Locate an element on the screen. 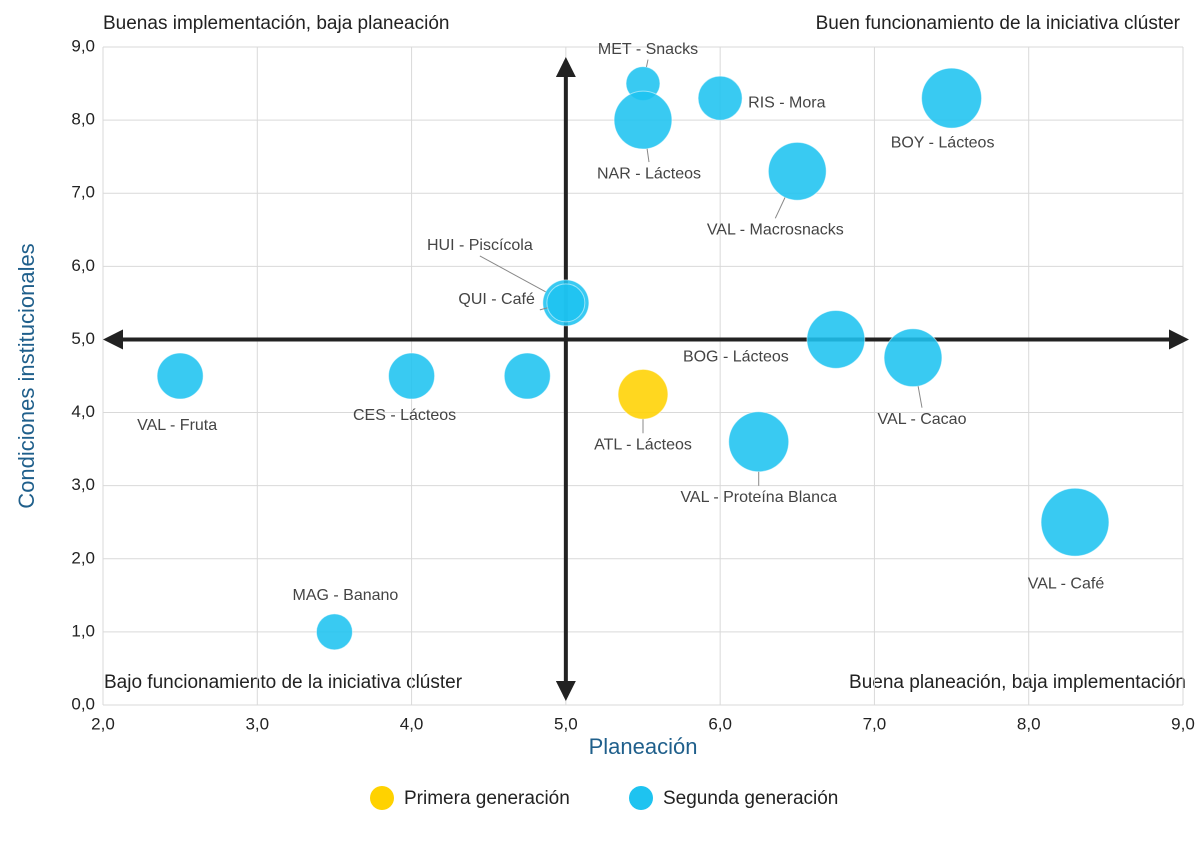 The width and height of the screenshot is (1196, 841). x-tick-label: 4,0 is located at coordinates (412, 723).